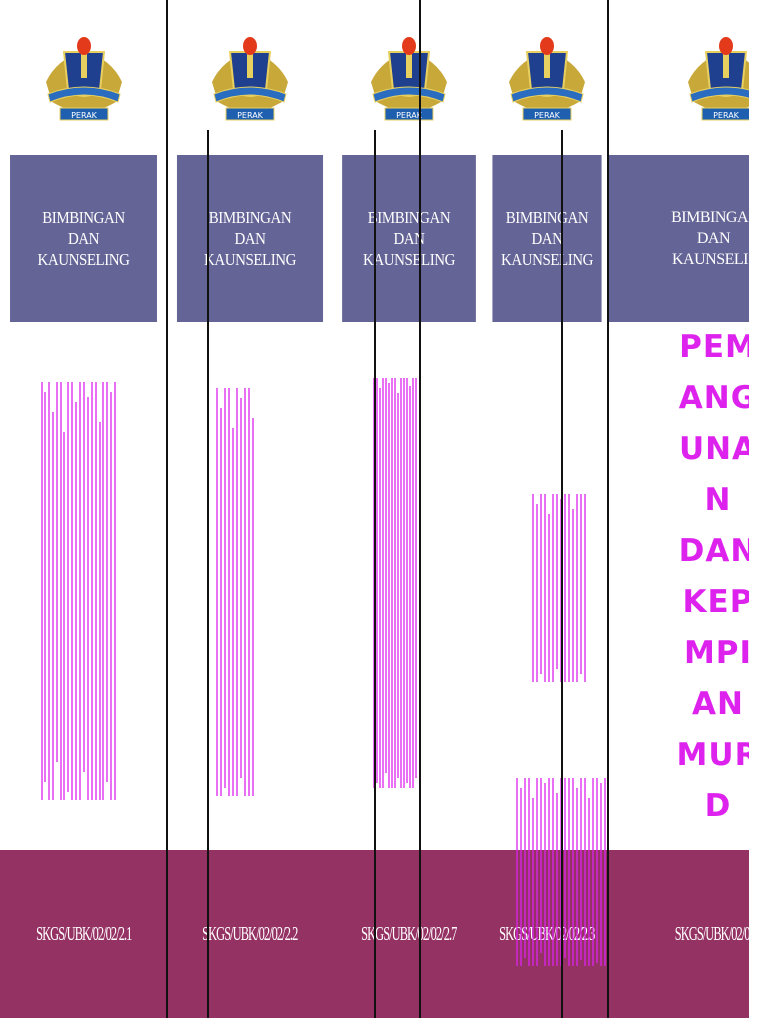 The image size is (768, 1024). What do you see at coordinates (718, 755) in the screenshot?
I see `vertical-title-line: MUR` at bounding box center [718, 755].